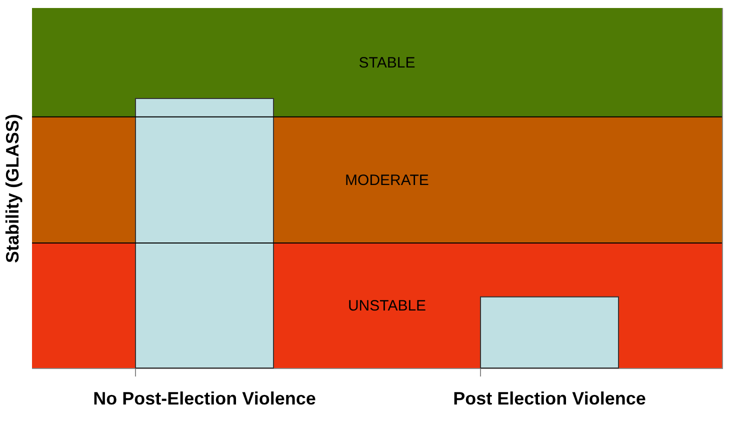 This screenshot has height=432, width=733. Describe the element at coordinates (549, 398) in the screenshot. I see `x-tick-label: Post Election Violence` at that location.